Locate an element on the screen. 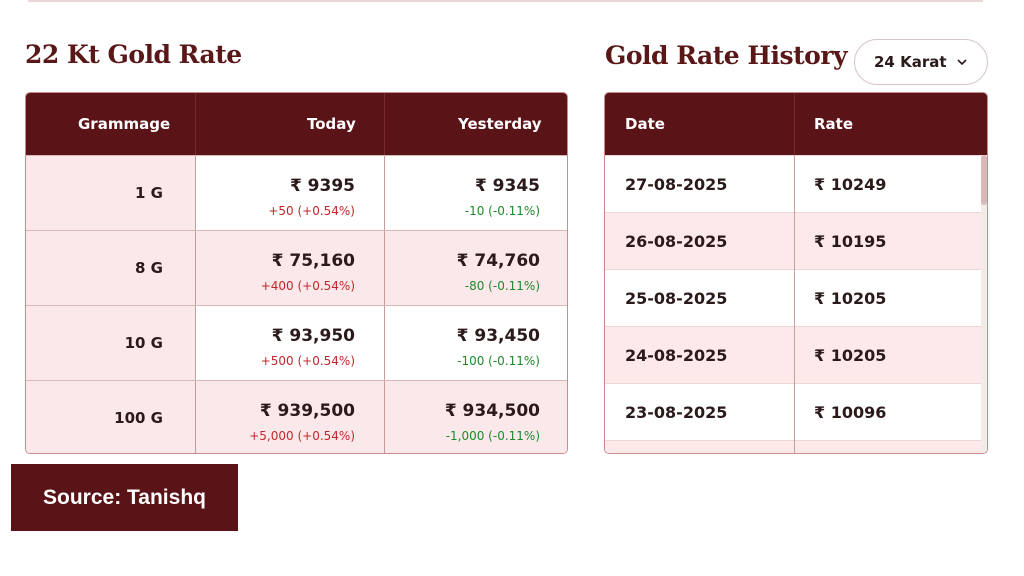 The image size is (1024, 576). yesterday-change: -100 (-0.11%) is located at coordinates (498, 361).